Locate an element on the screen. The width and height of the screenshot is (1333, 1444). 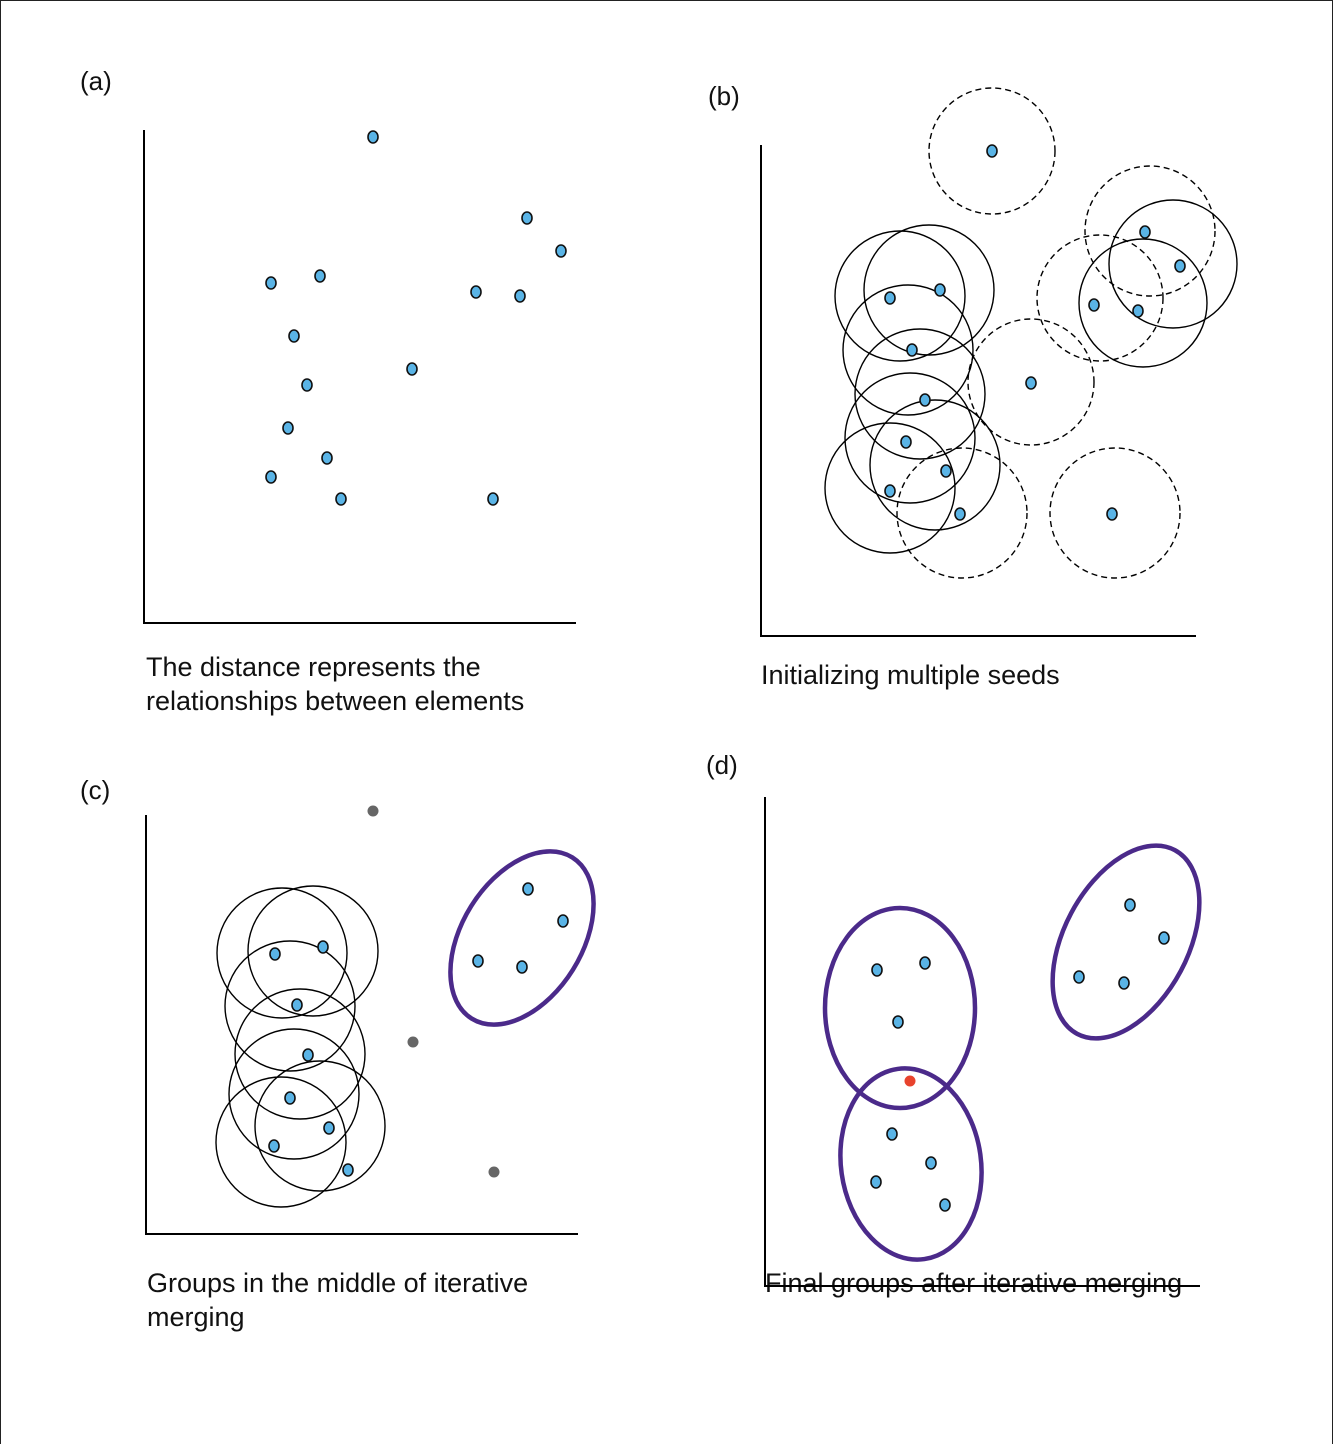
caption-line: Initializing multiple seeds is located at coordinates (910, 675).